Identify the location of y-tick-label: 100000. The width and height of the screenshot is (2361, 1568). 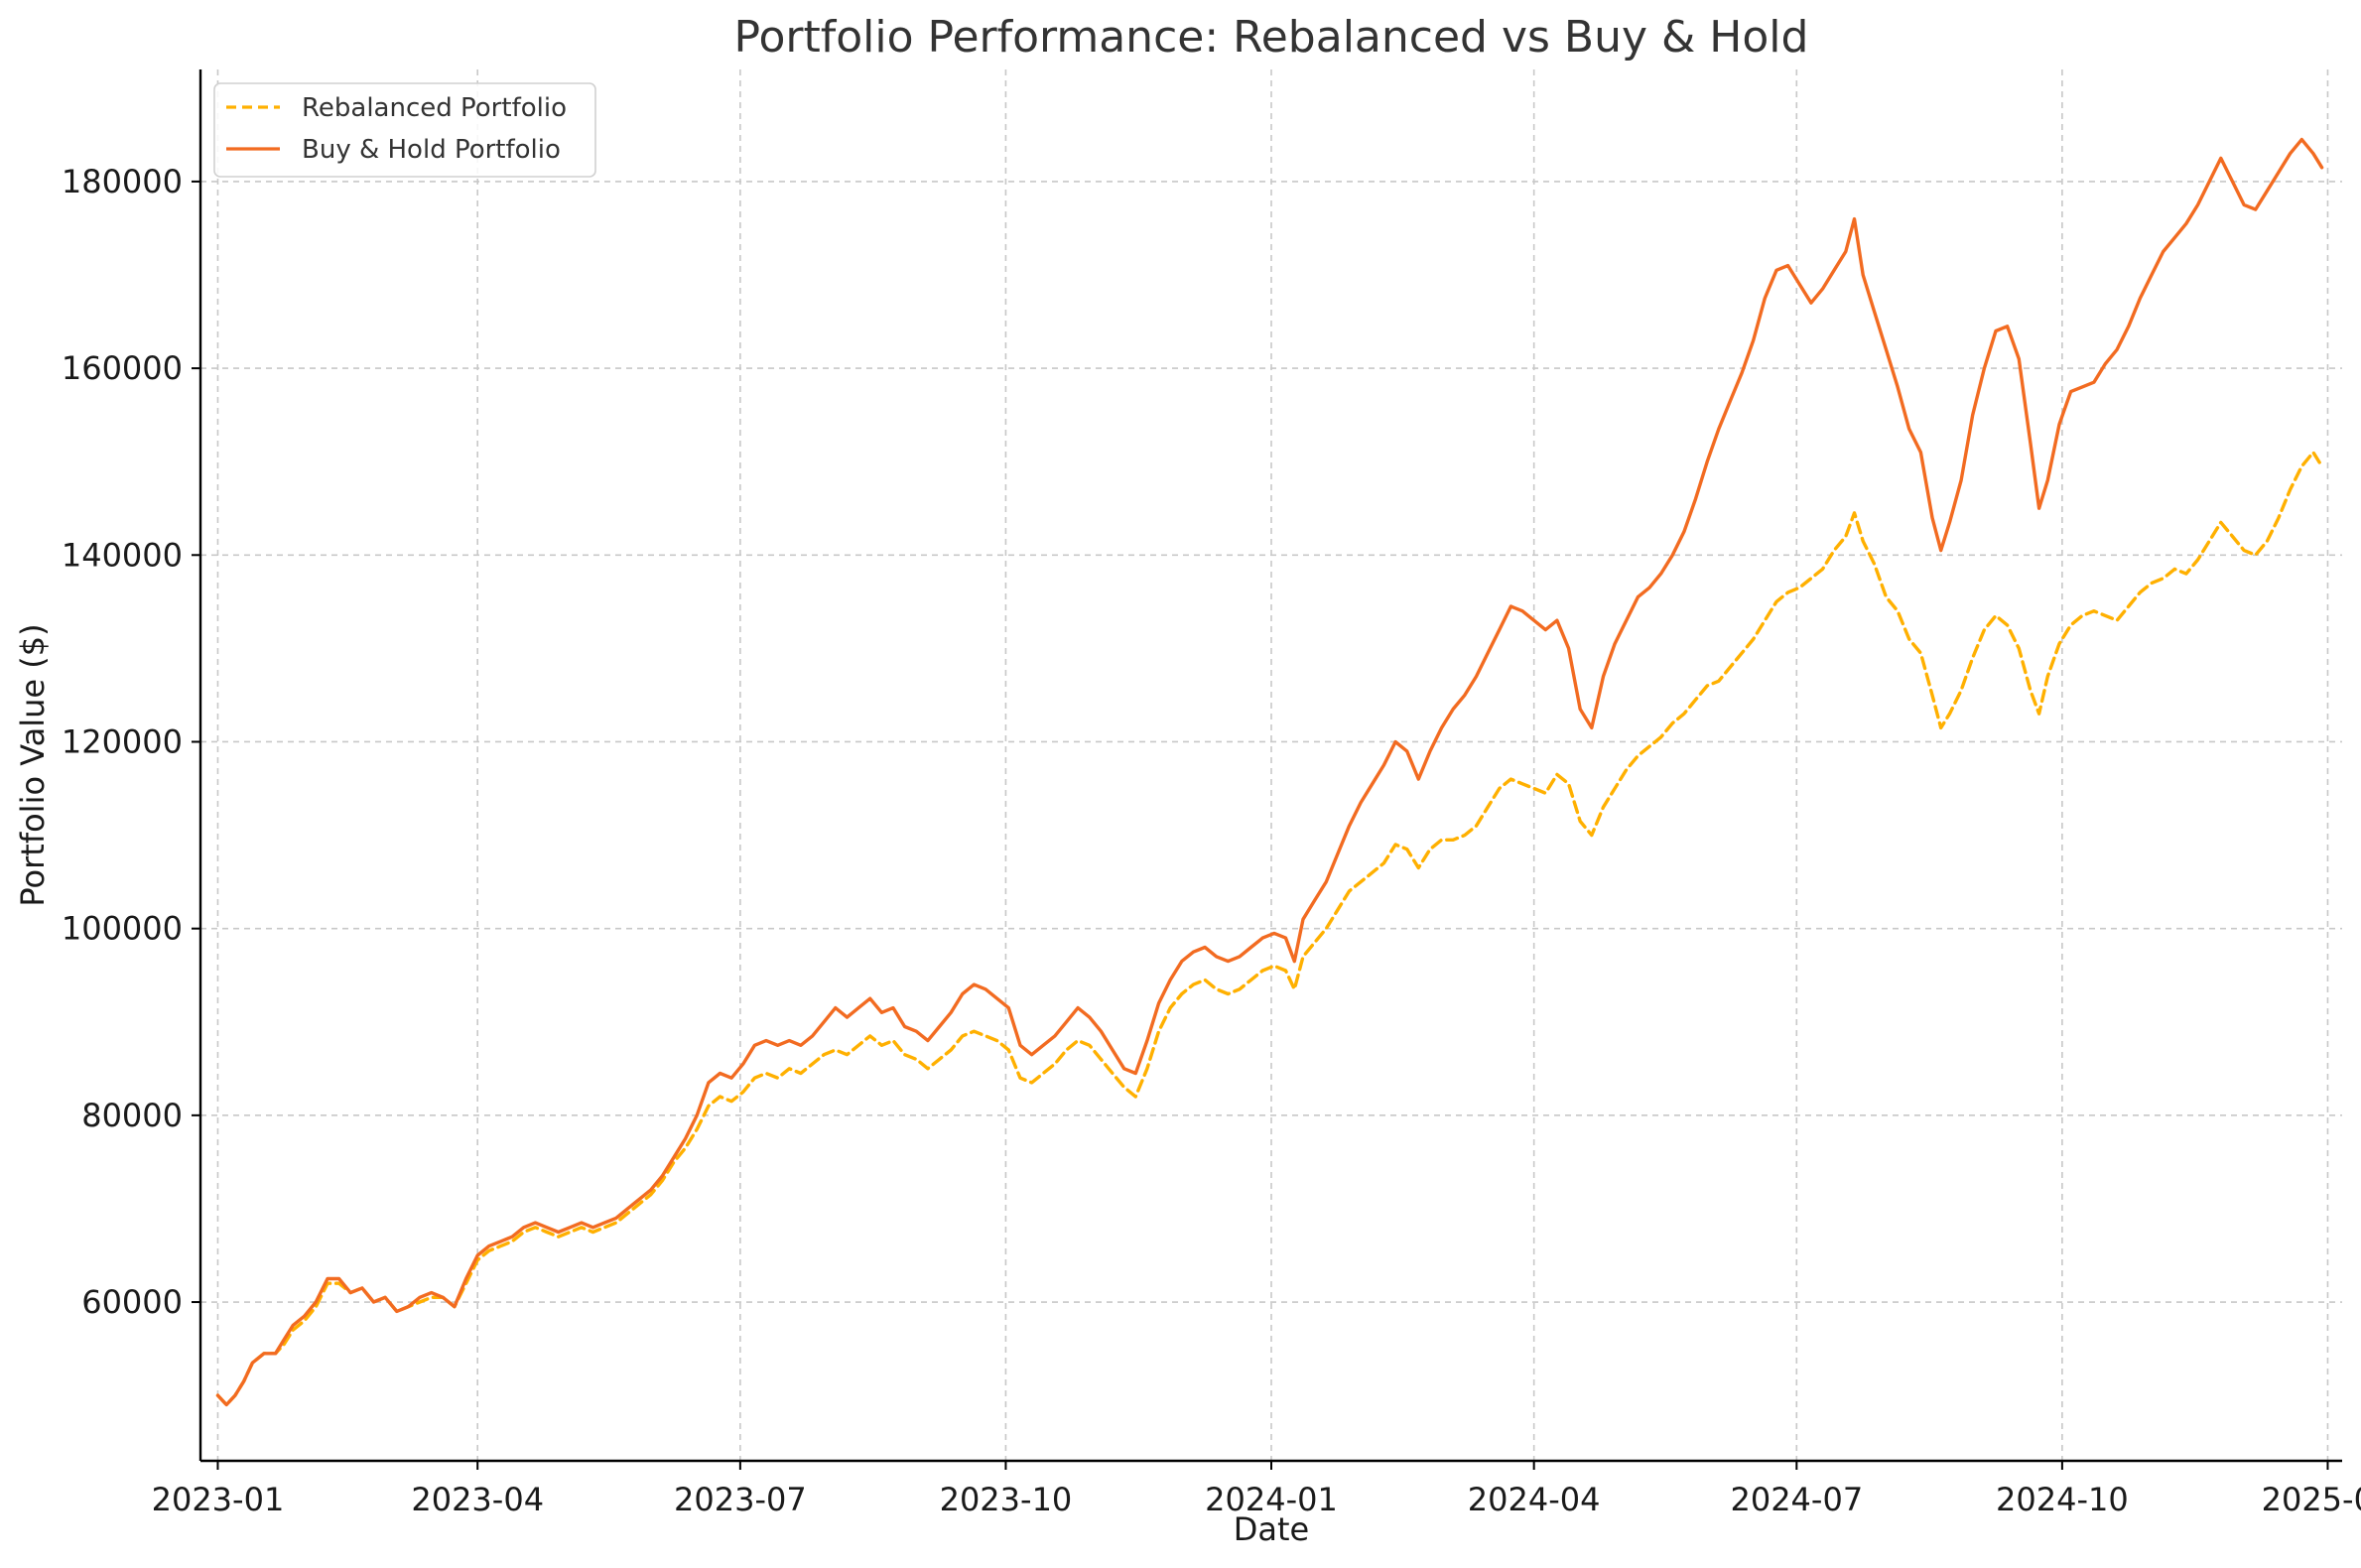
(122, 929).